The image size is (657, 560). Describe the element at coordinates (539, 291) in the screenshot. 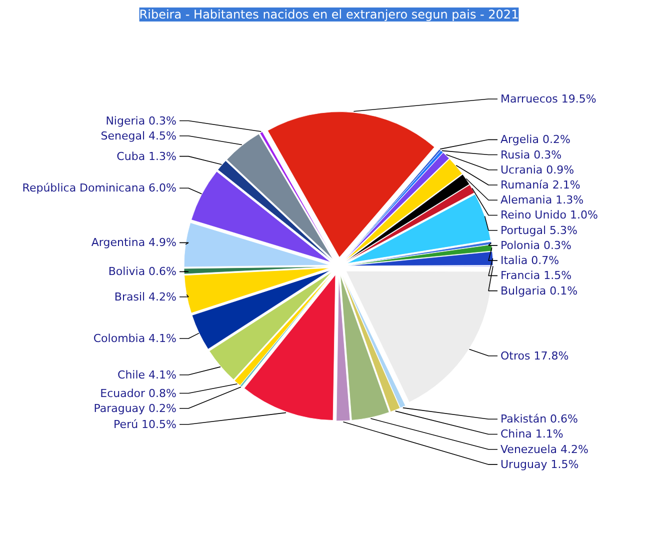

I see `slice-label: Bulgaria 0.1%` at that location.